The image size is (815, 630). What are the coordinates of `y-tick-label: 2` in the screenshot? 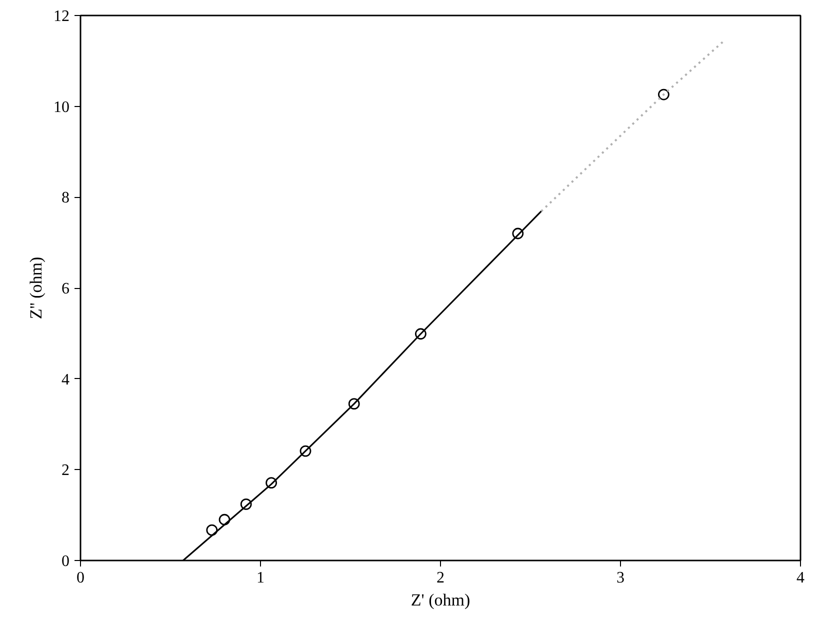 It's located at (66, 471).